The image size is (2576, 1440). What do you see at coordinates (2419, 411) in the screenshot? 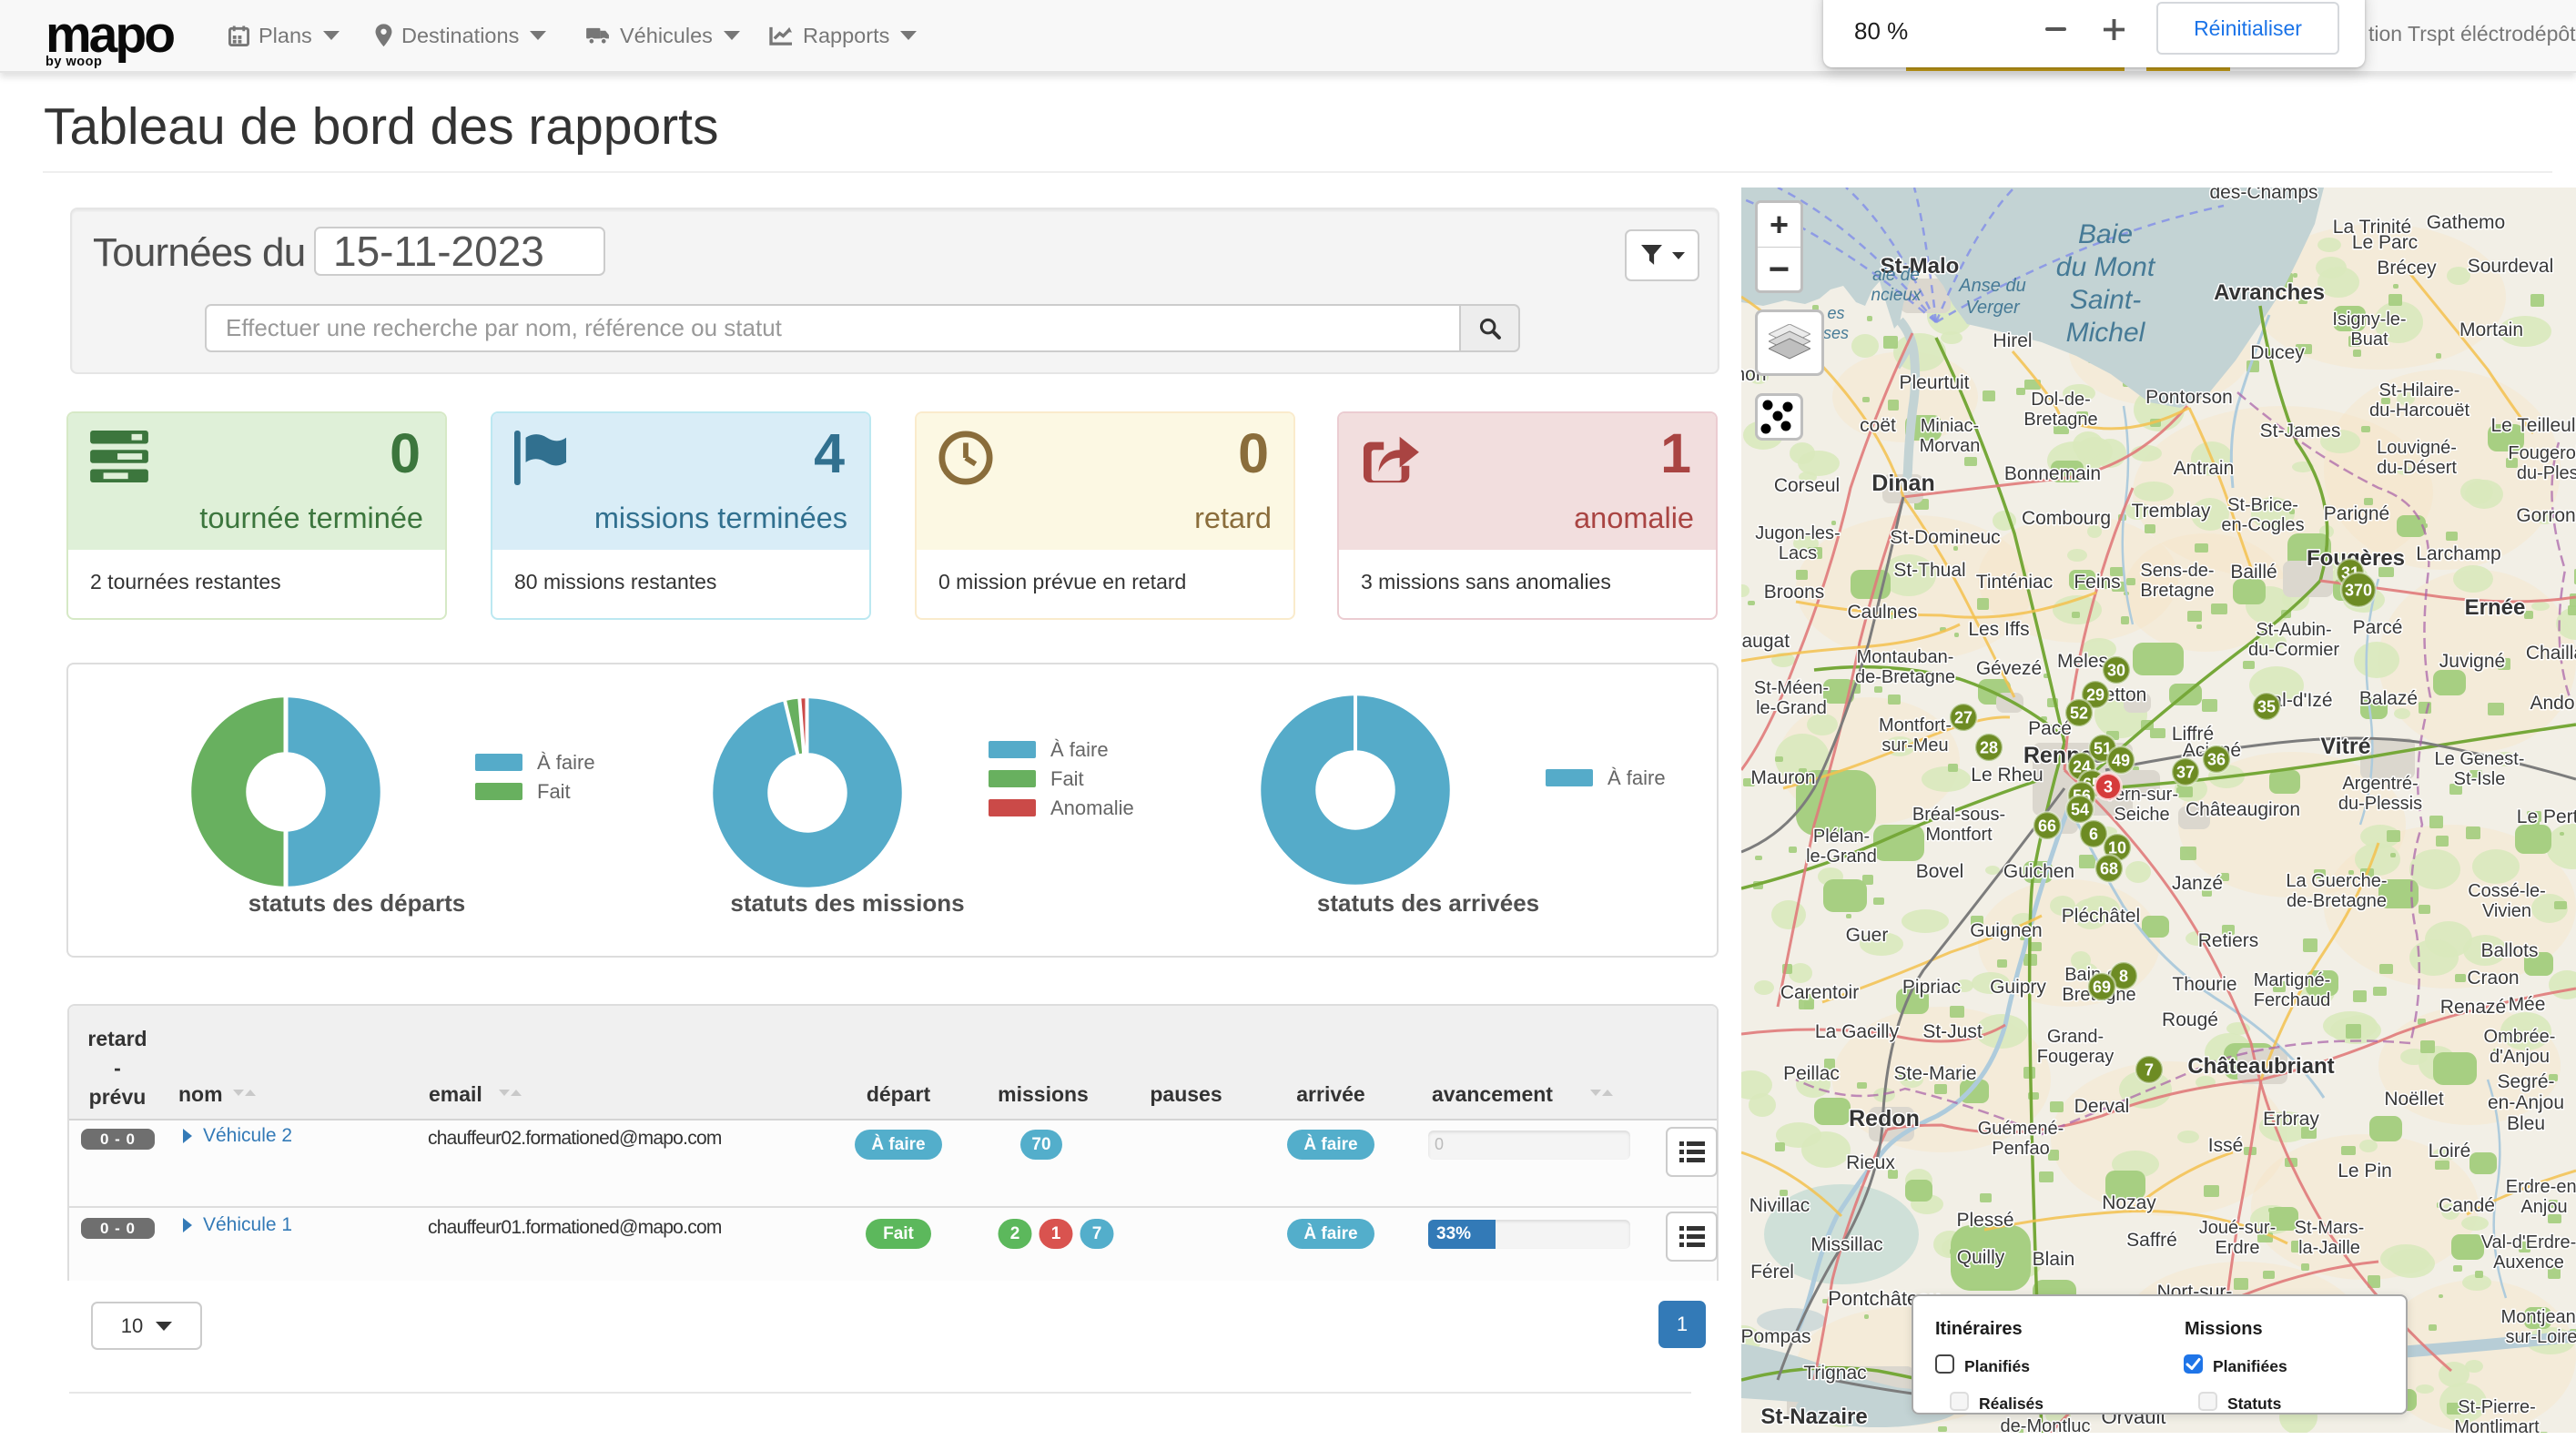
I see `svg-text: du-Harcouët` at bounding box center [2419, 411].